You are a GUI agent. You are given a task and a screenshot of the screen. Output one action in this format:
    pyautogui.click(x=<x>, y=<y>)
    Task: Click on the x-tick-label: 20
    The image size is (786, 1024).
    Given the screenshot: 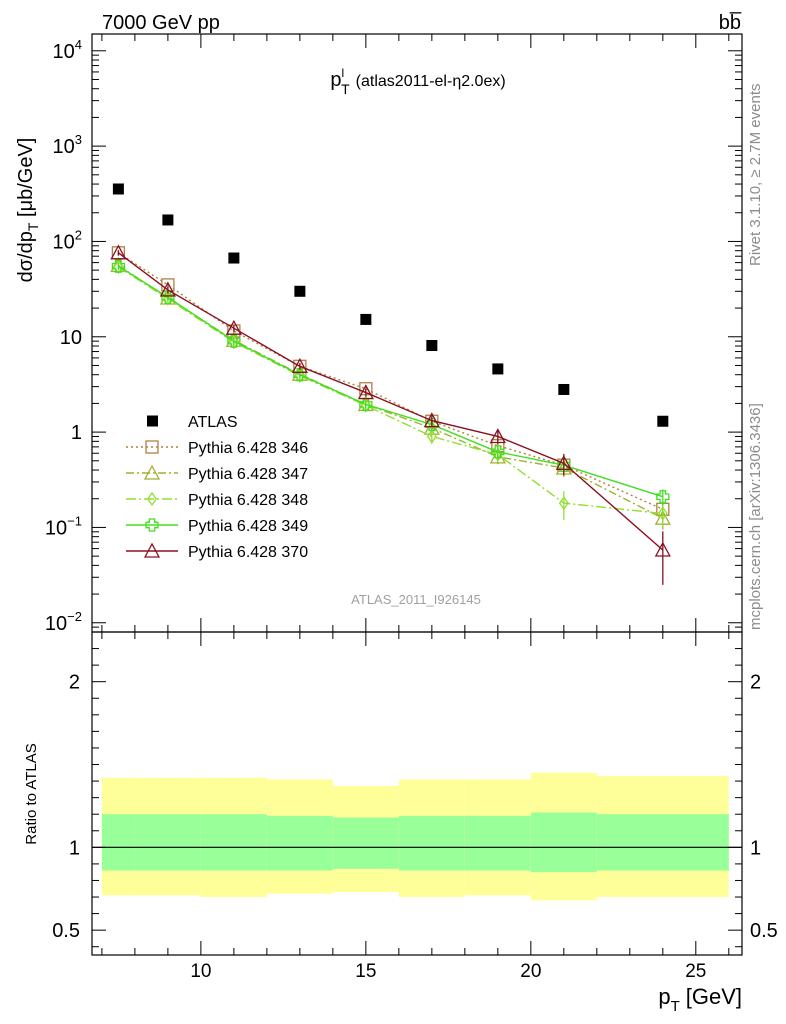 What is the action you would take?
    pyautogui.click(x=530, y=971)
    